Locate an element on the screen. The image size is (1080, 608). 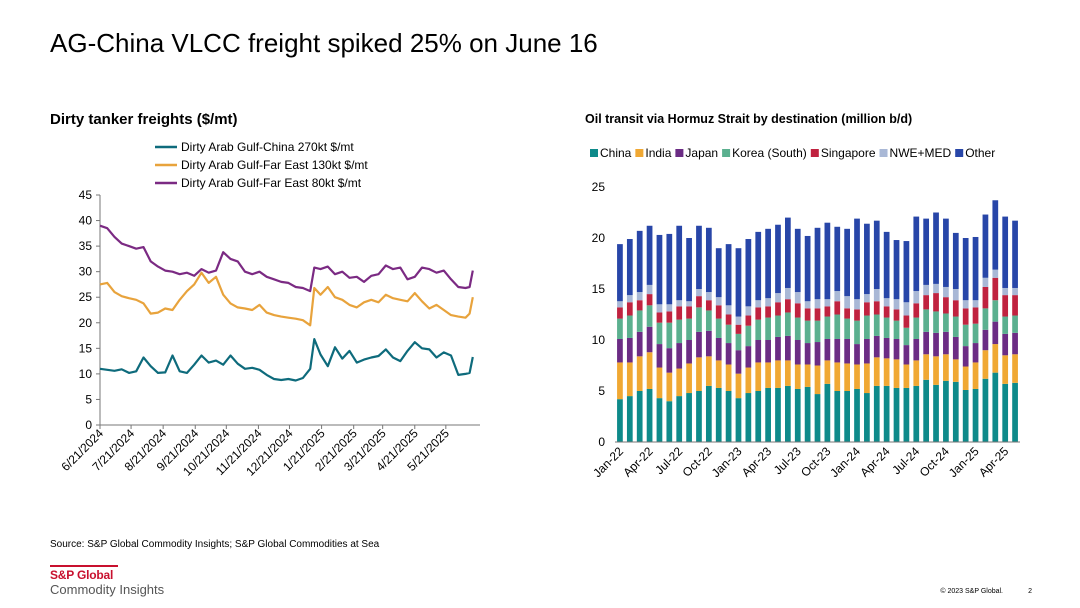
hormuz-legend-label: Korea (South) is located at coordinates (769, 153).